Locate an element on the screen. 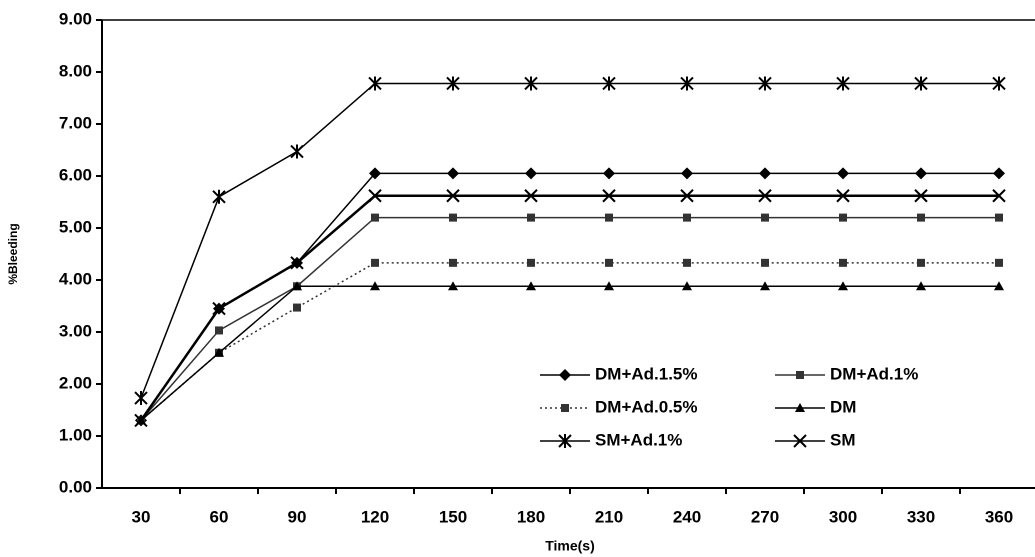 The height and width of the screenshot is (557, 1035). y-tick-label: 3.00 is located at coordinates (75, 330).